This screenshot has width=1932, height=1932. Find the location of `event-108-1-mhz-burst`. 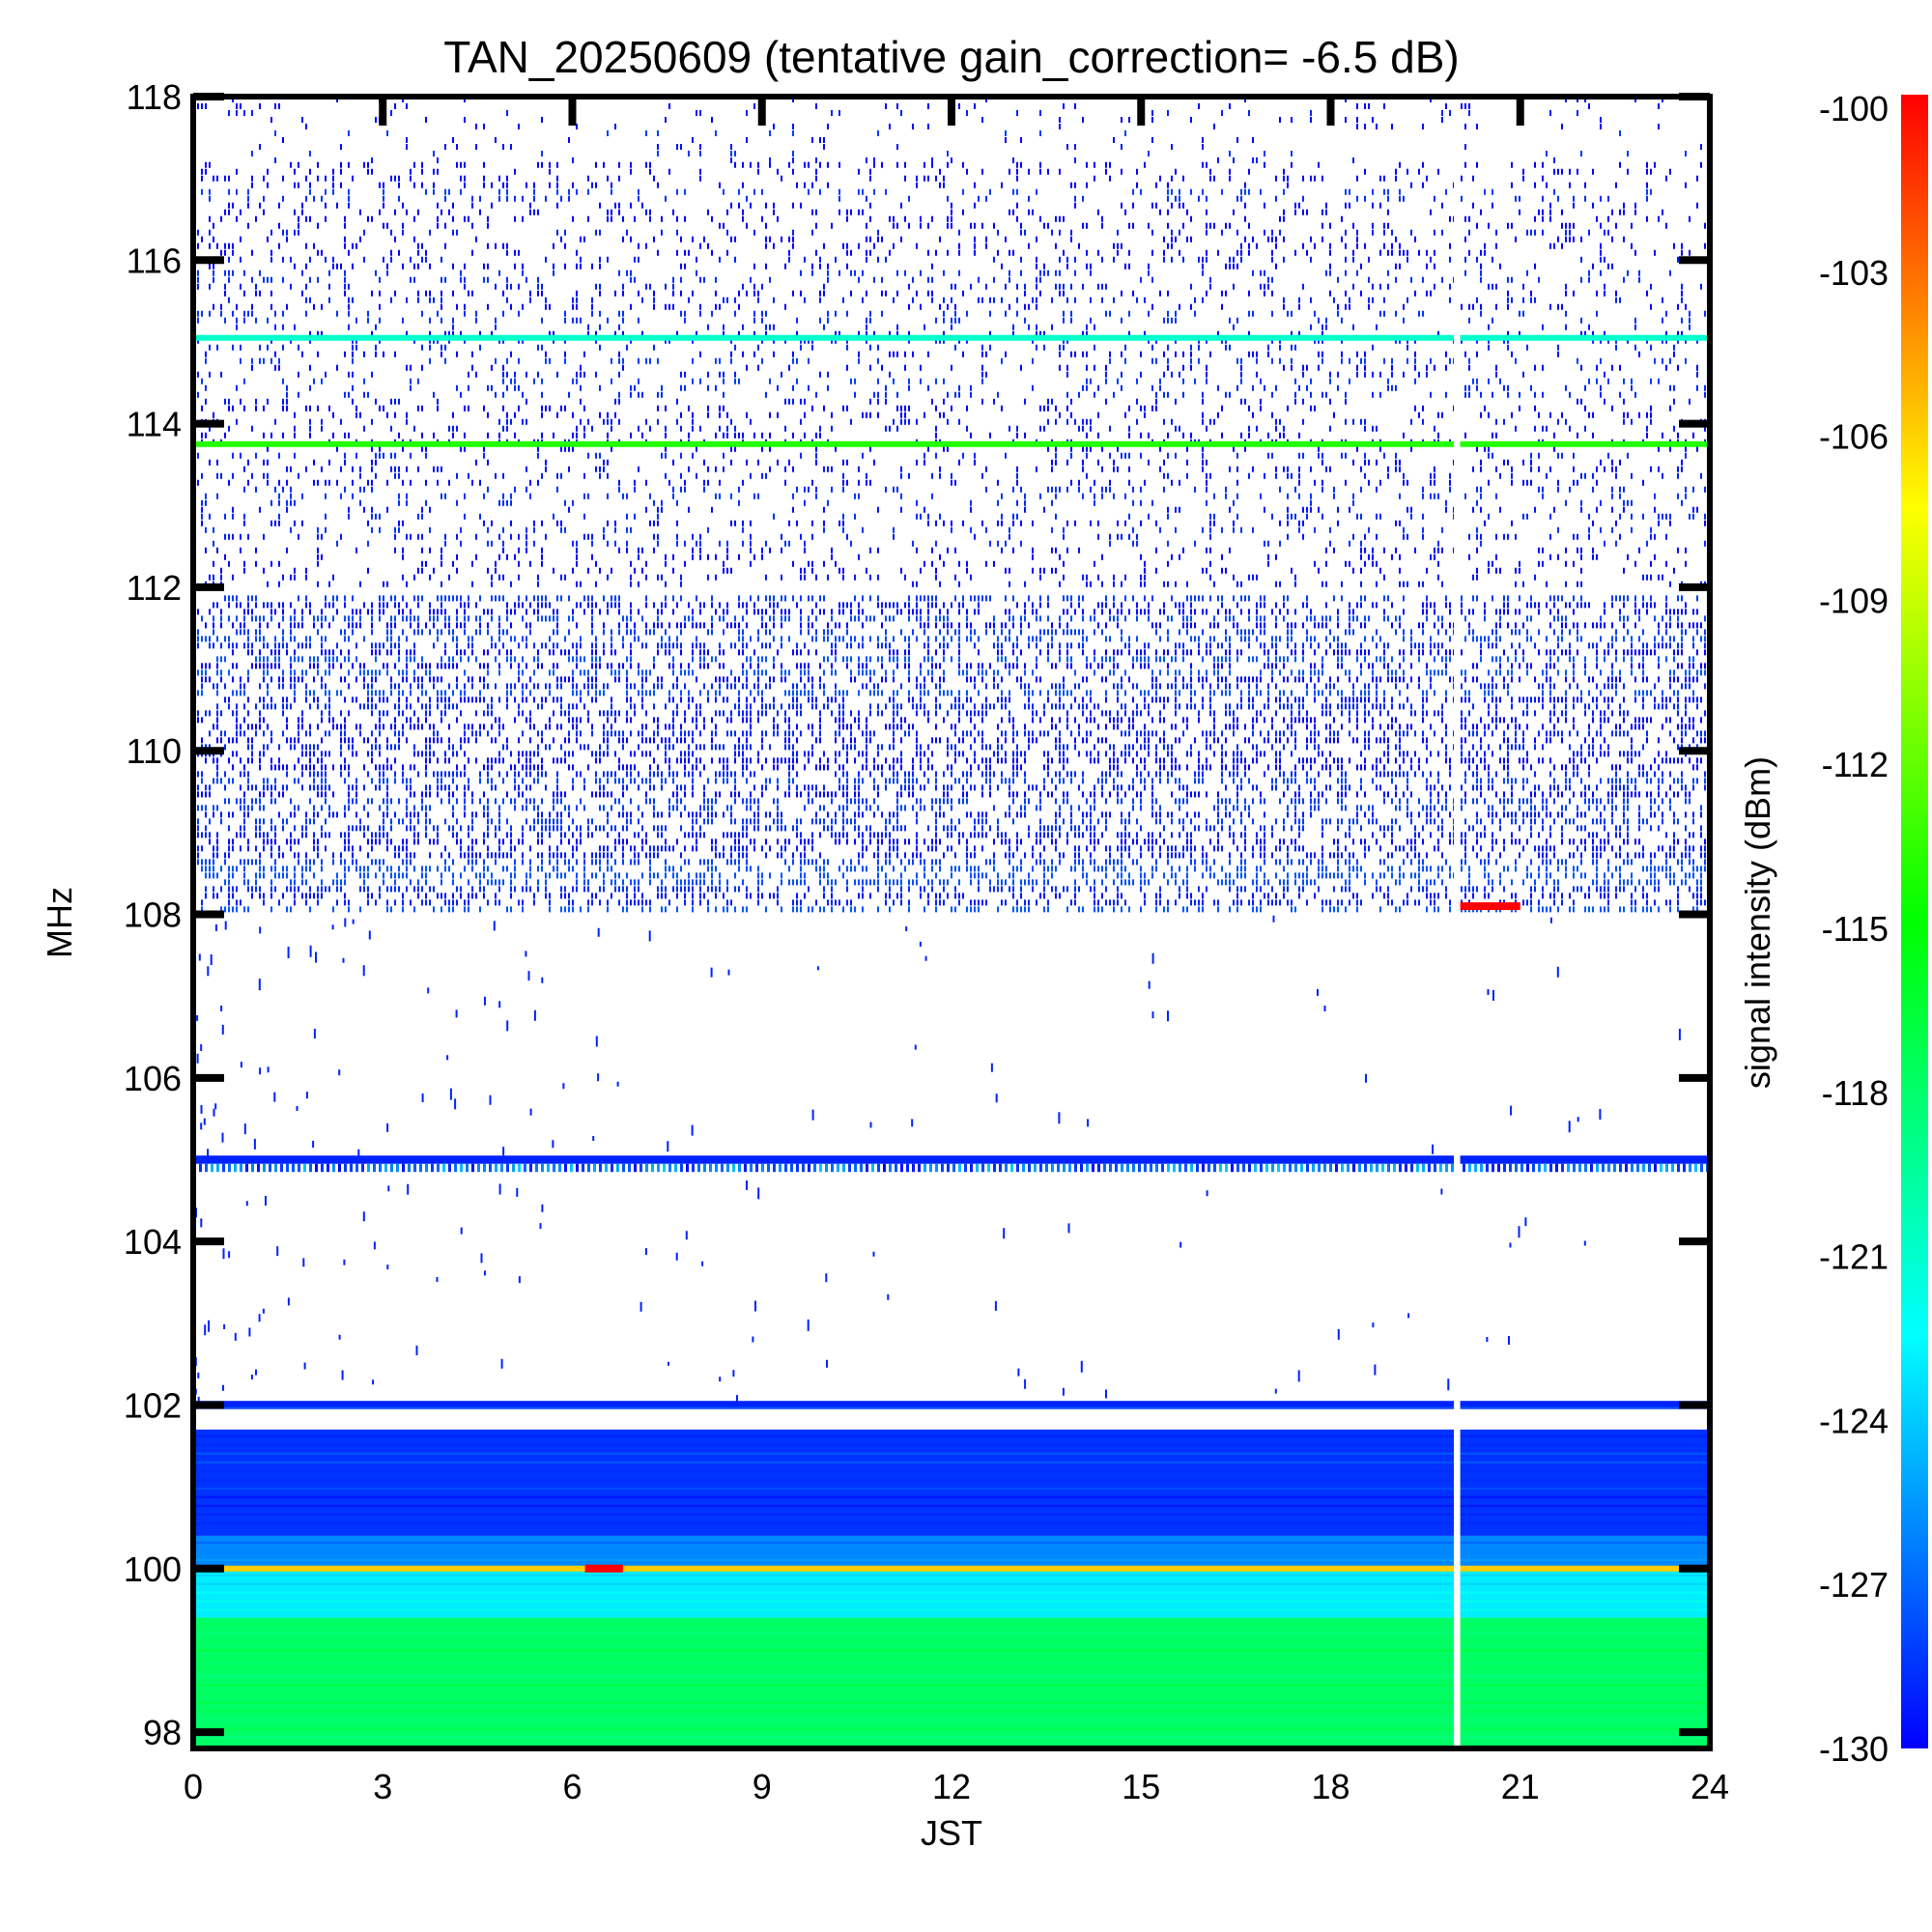

event-108-1-mhz-burst is located at coordinates (1488, 906).